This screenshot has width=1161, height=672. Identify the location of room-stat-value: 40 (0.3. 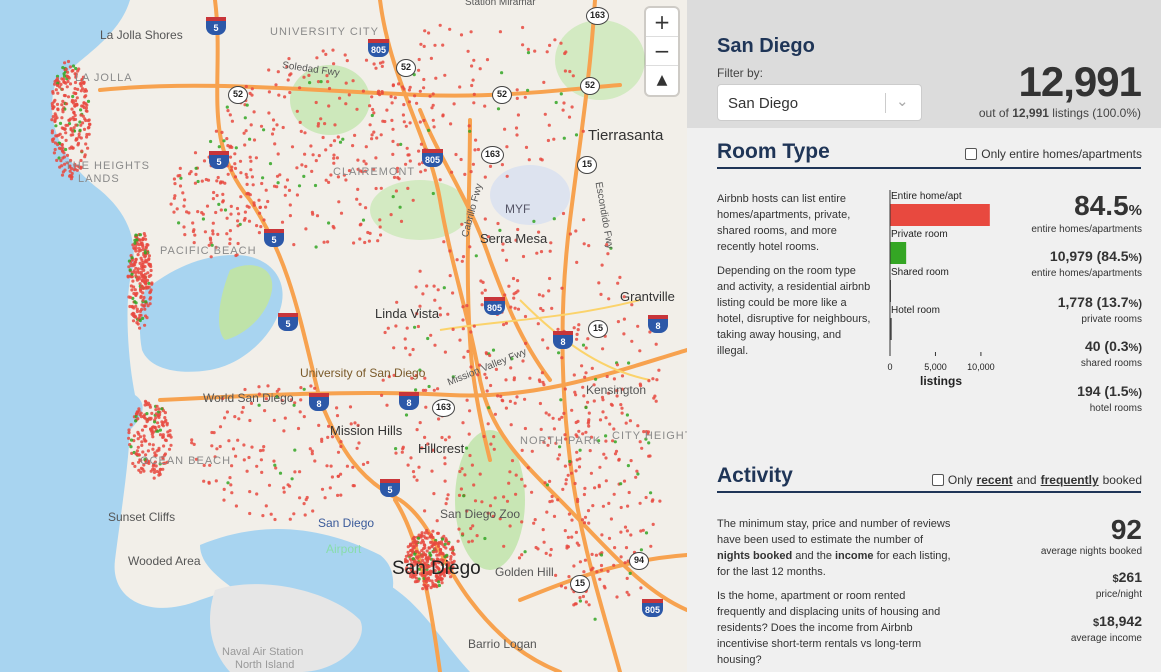
(1106, 346).